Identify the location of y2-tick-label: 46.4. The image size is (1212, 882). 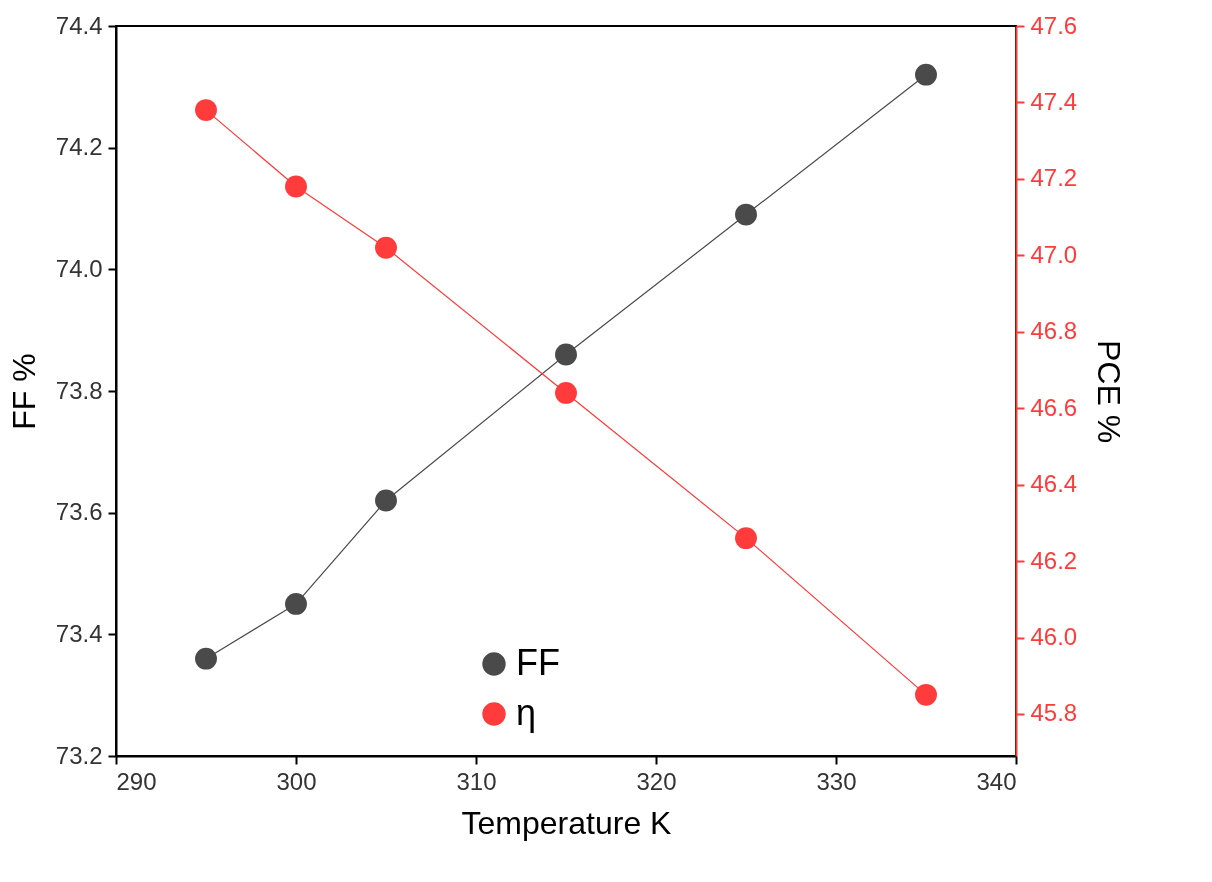
(1054, 484).